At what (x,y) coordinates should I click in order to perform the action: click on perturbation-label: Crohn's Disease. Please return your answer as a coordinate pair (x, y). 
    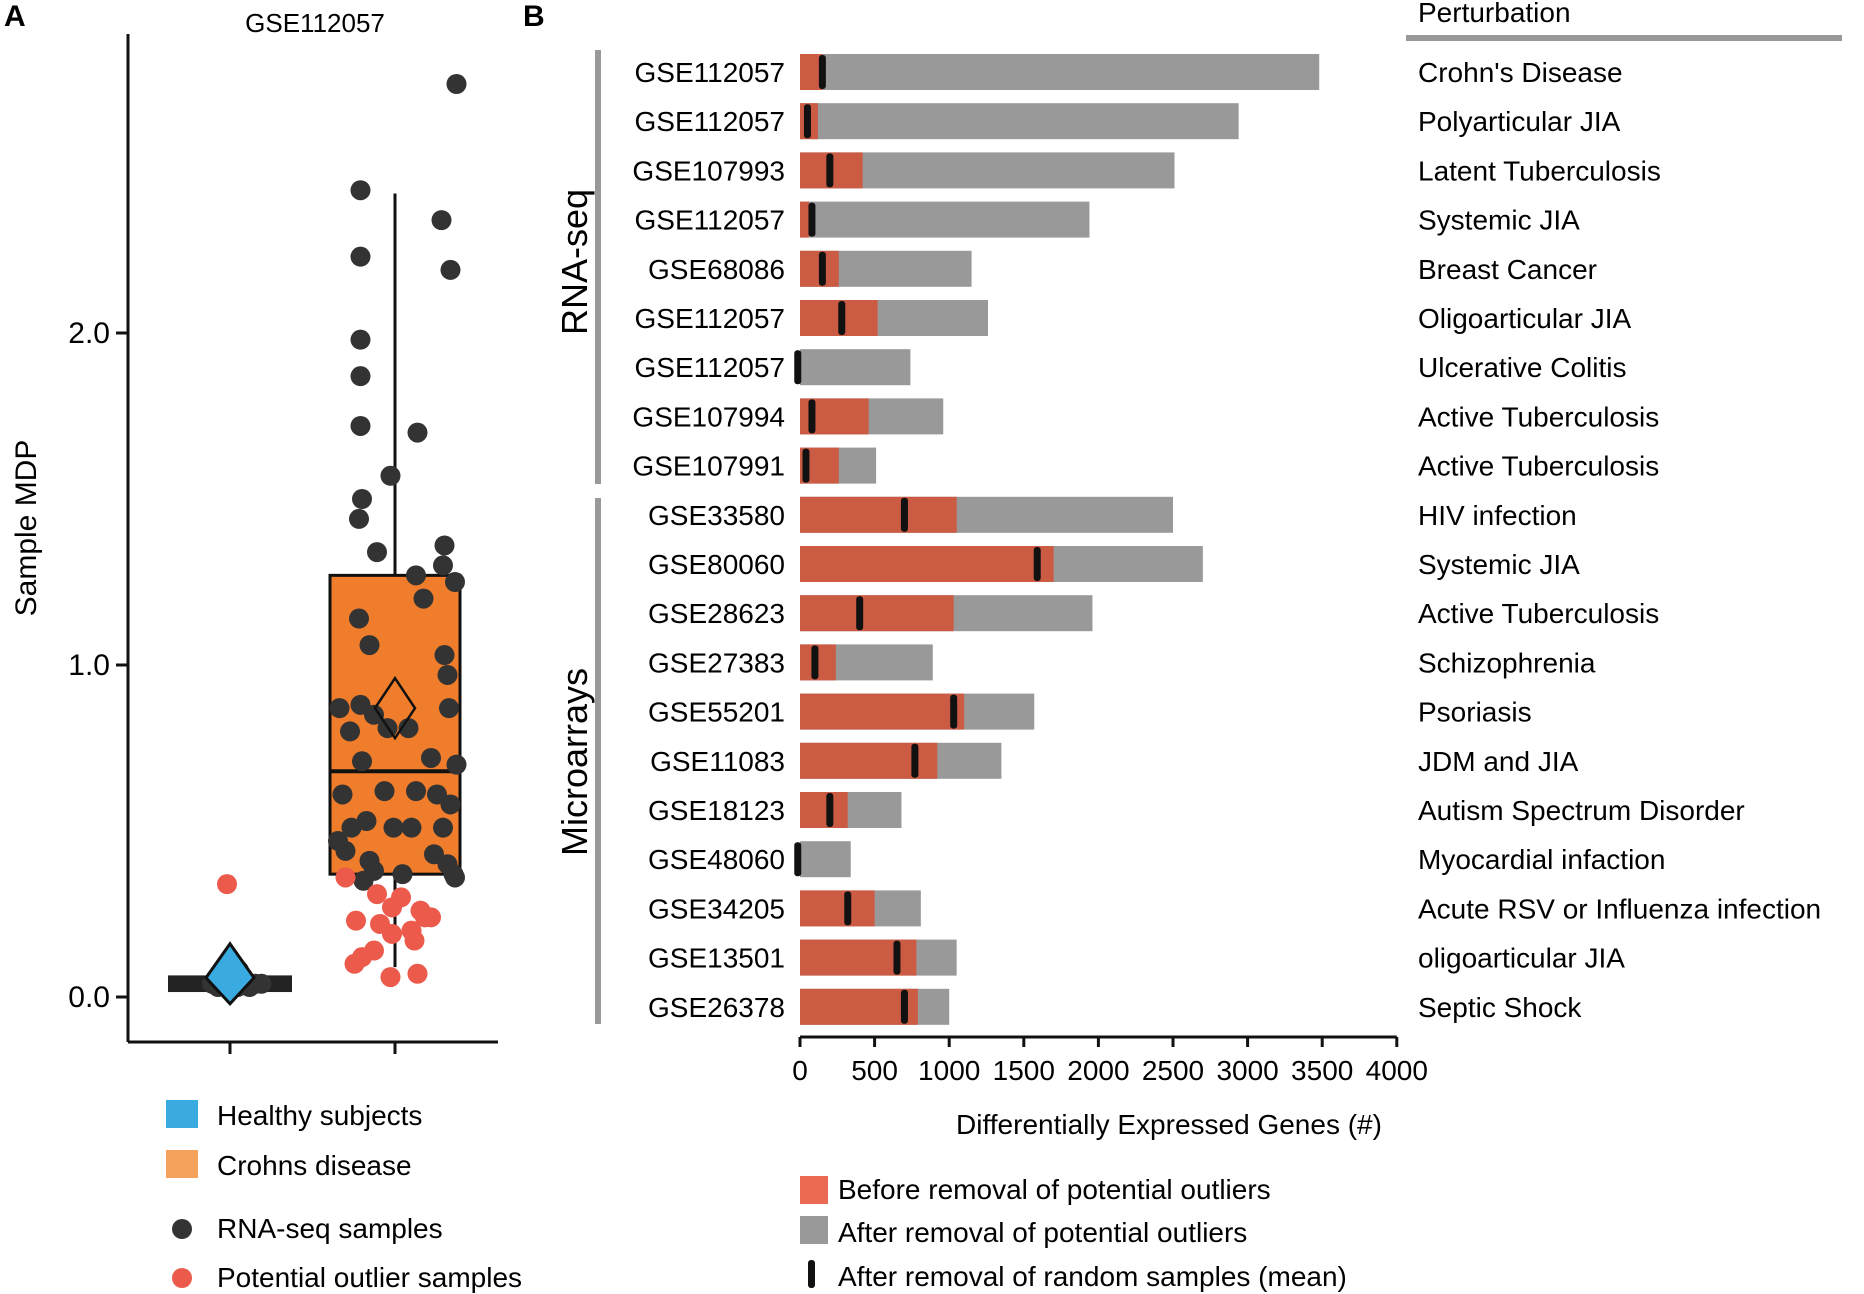
    Looking at the image, I should click on (1520, 72).